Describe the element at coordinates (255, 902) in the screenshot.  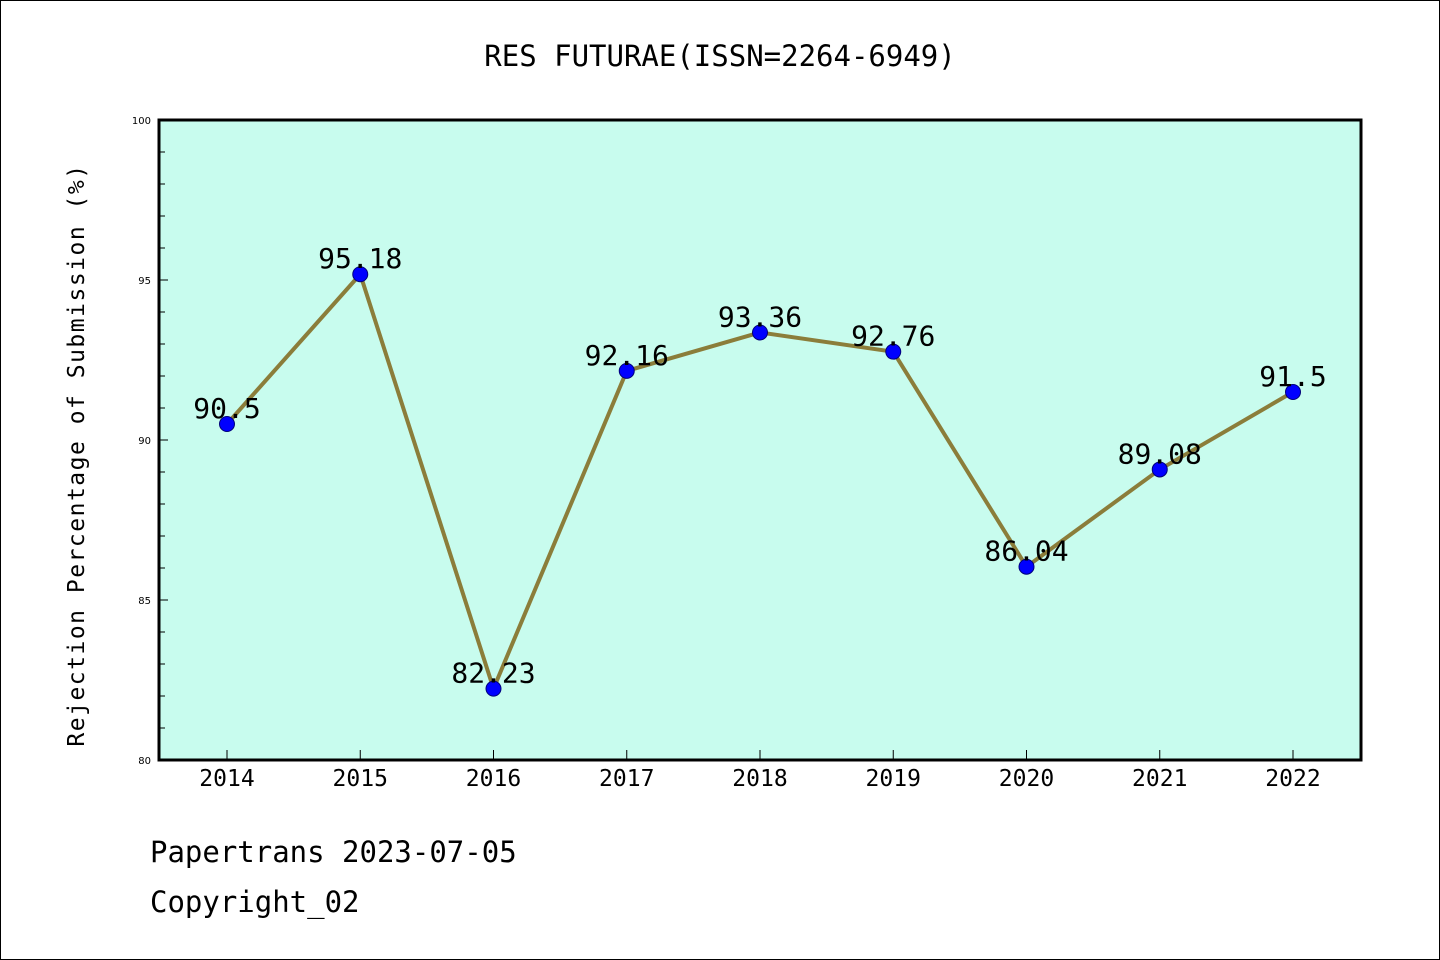
I see `footer-copyright: Copyright_02` at that location.